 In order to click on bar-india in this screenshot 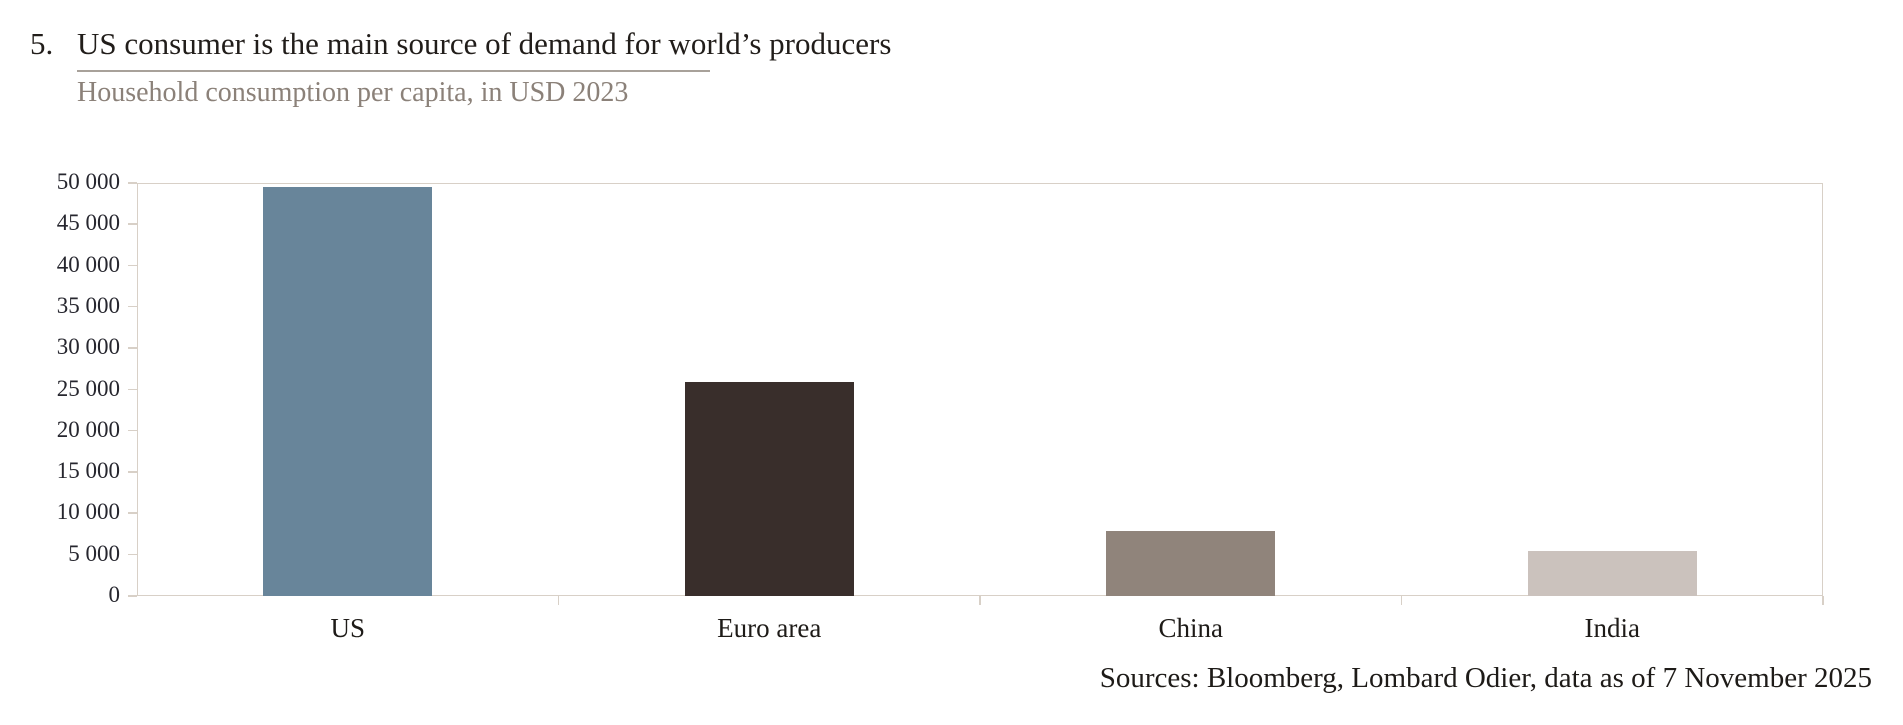, I will do `click(1612, 573)`.